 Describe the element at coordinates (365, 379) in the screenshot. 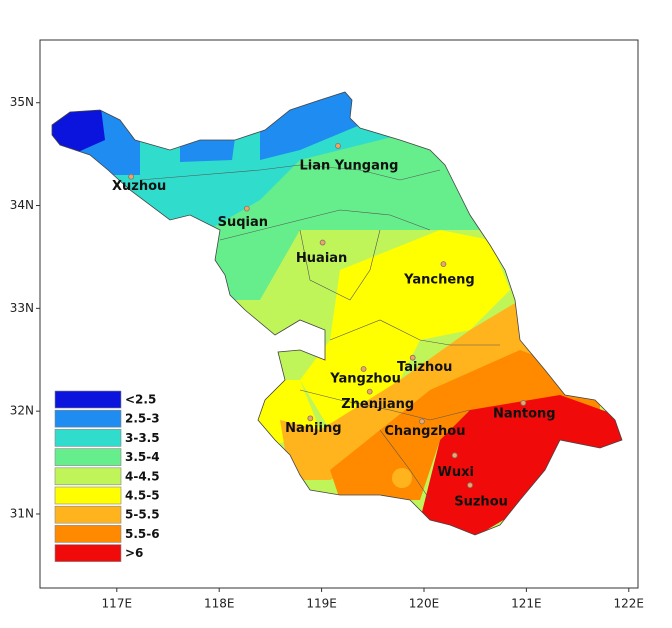

I see `city-label: Yangzhou` at that location.